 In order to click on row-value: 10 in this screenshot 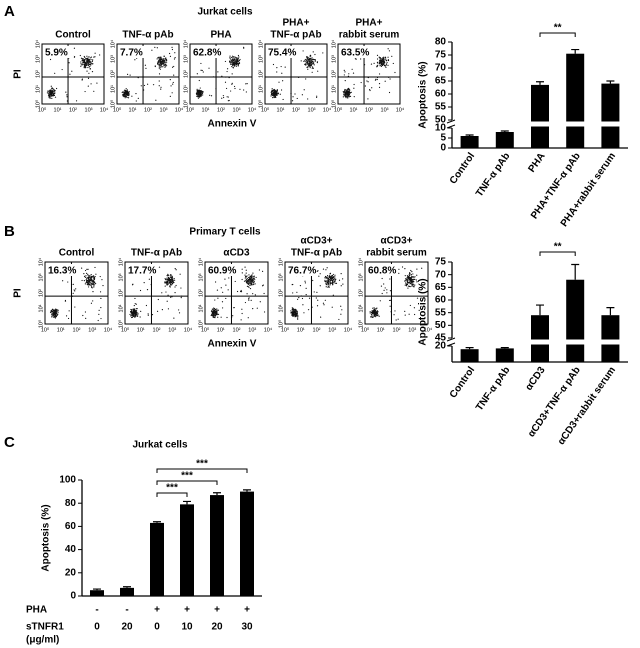, I will do `click(187, 627)`.